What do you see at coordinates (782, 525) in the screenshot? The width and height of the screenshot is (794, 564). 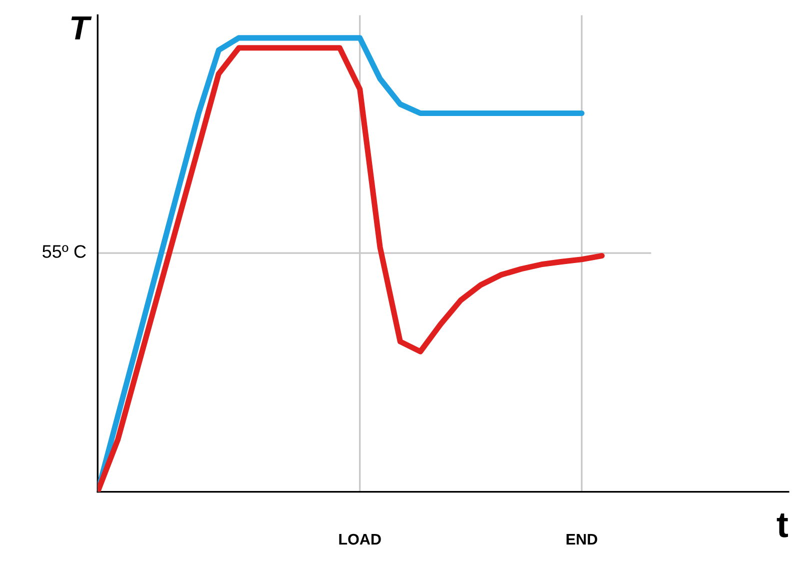 I see `x-axis-title: t` at bounding box center [782, 525].